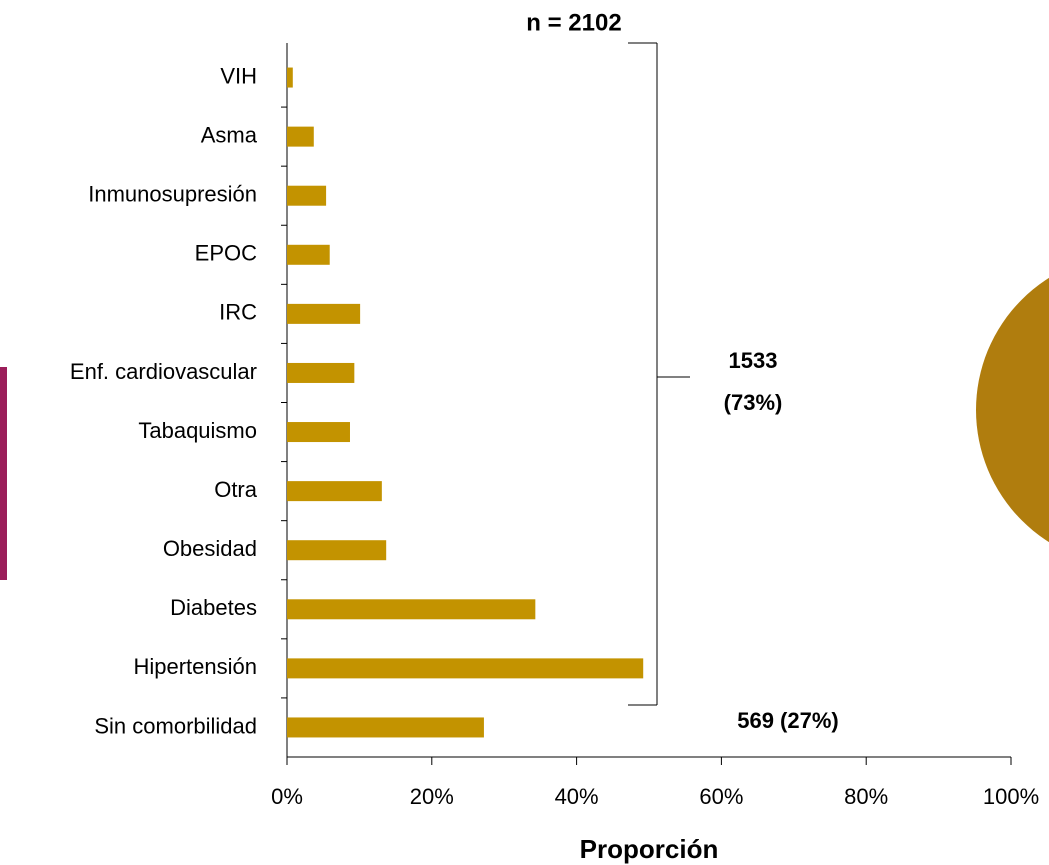 The height and width of the screenshot is (865, 1049). Describe the element at coordinates (649, 849) in the screenshot. I see `x-axis-title: Proporción` at that location.